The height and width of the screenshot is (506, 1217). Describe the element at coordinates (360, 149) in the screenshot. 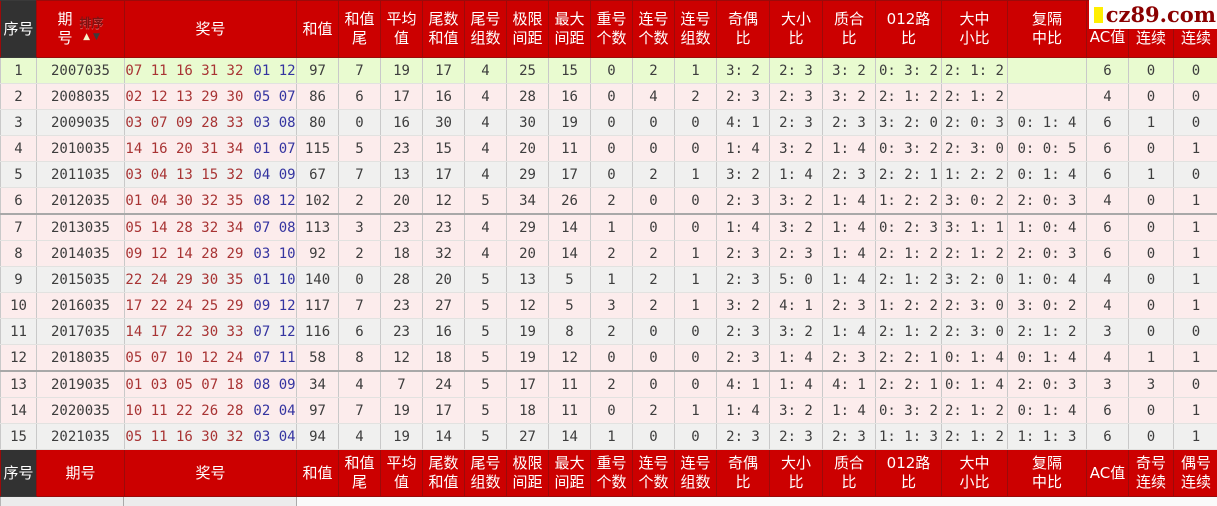

I see `cell-hezhiwei: 5` at that location.